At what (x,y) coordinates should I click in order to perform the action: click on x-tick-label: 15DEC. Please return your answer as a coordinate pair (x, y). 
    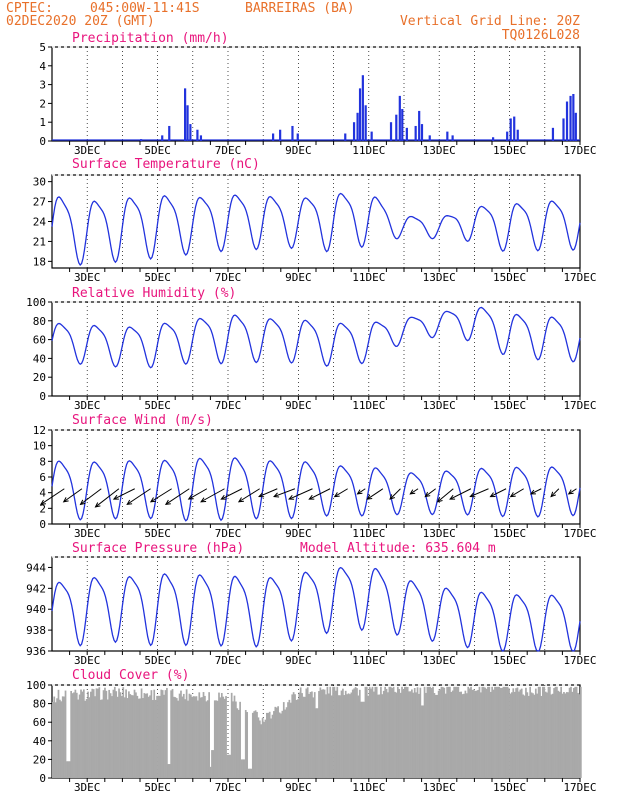
    Looking at the image, I should click on (509, 660).